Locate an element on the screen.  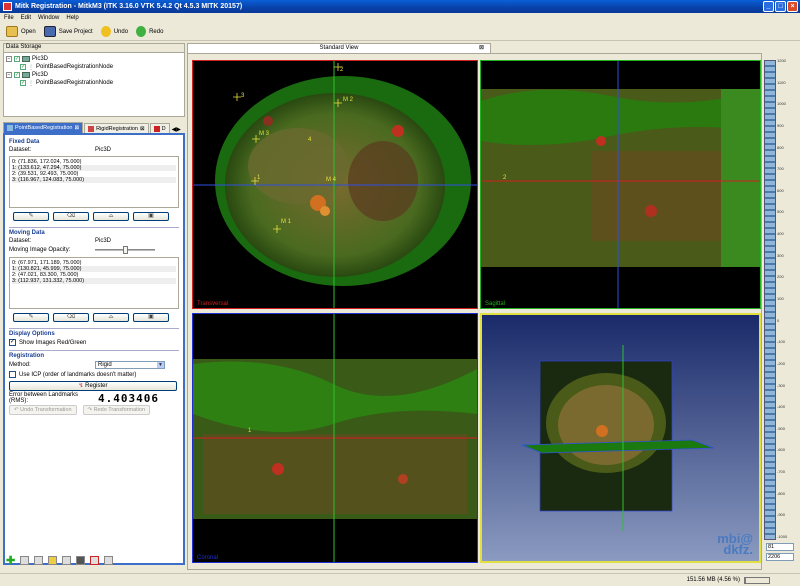
scale-tick-label: 400 is located at coordinates (780, 234).